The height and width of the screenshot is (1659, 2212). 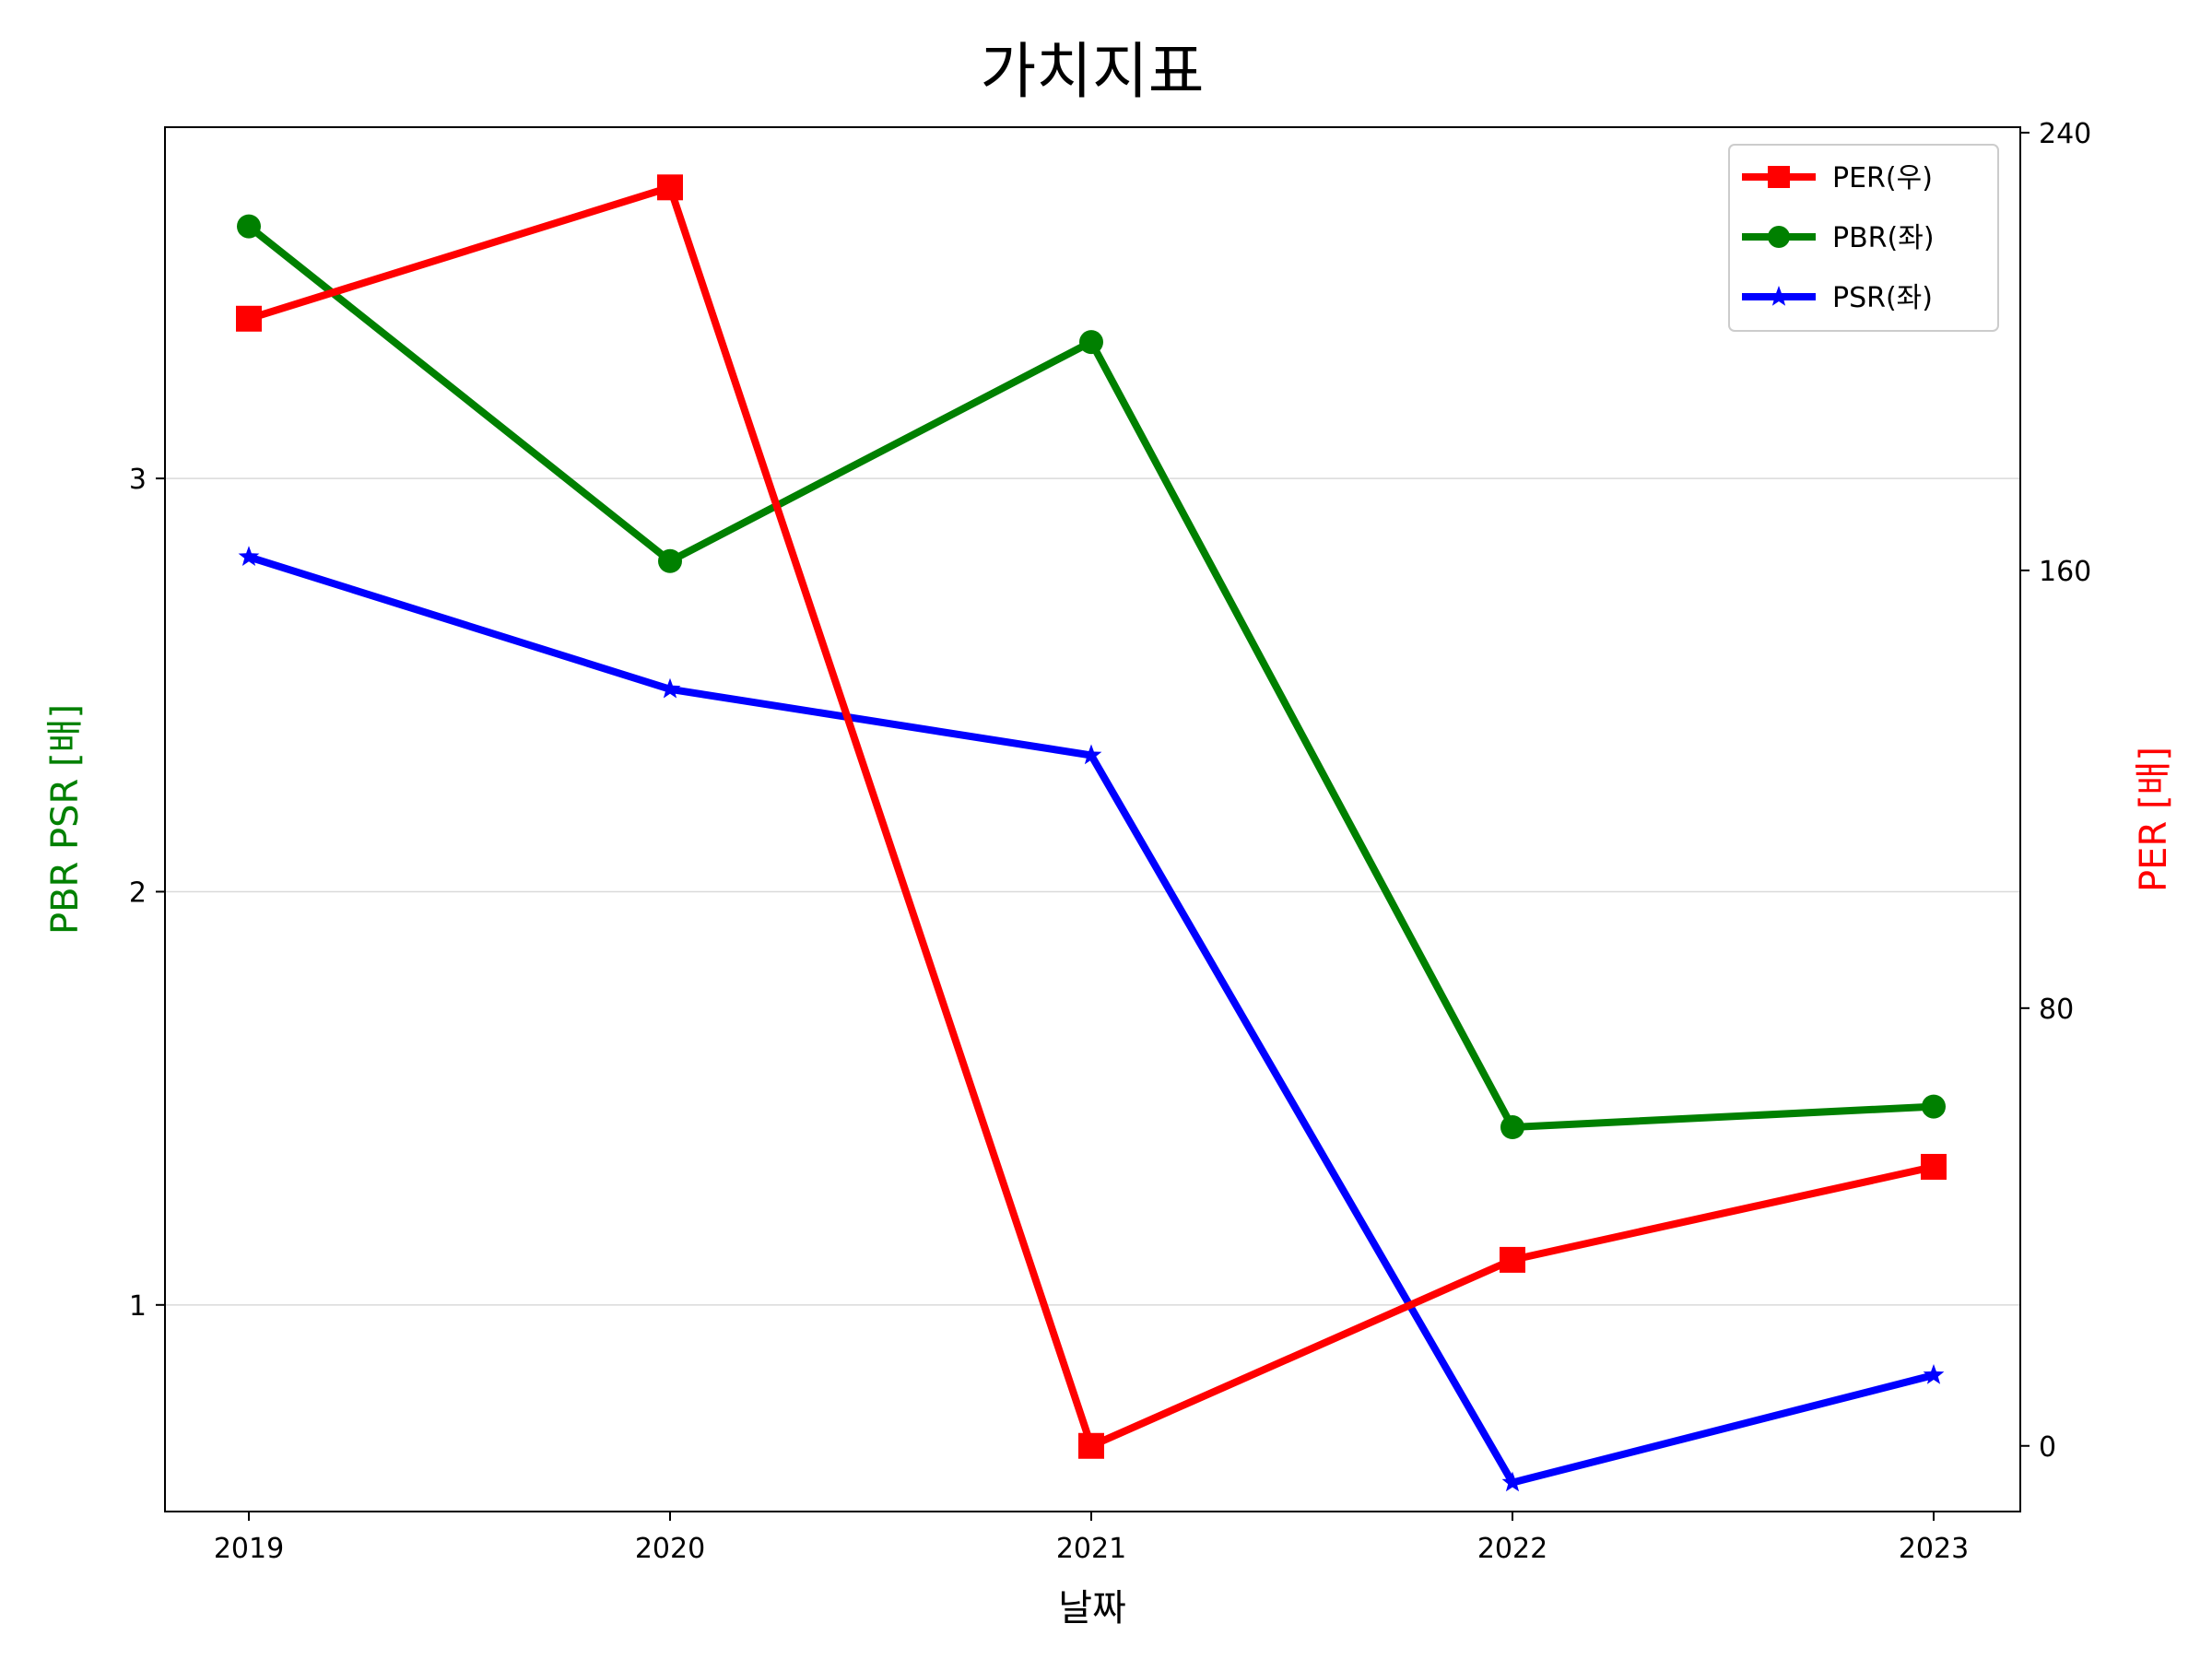 What do you see at coordinates (2055, 791) in the screenshot?
I see `right-y-axis-ticks: 0 80 160 240` at bounding box center [2055, 791].